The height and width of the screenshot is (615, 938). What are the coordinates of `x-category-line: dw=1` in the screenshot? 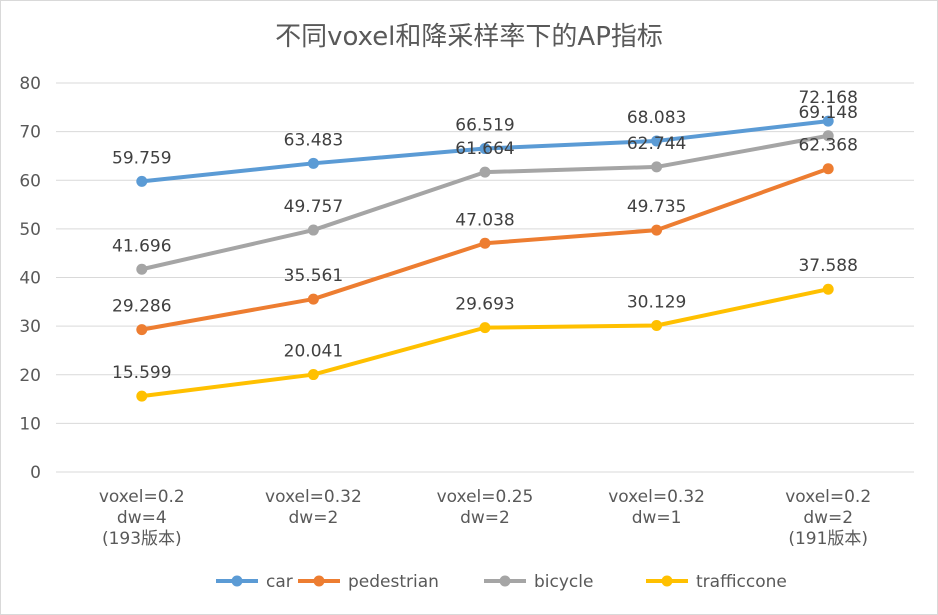 It's located at (657, 518).